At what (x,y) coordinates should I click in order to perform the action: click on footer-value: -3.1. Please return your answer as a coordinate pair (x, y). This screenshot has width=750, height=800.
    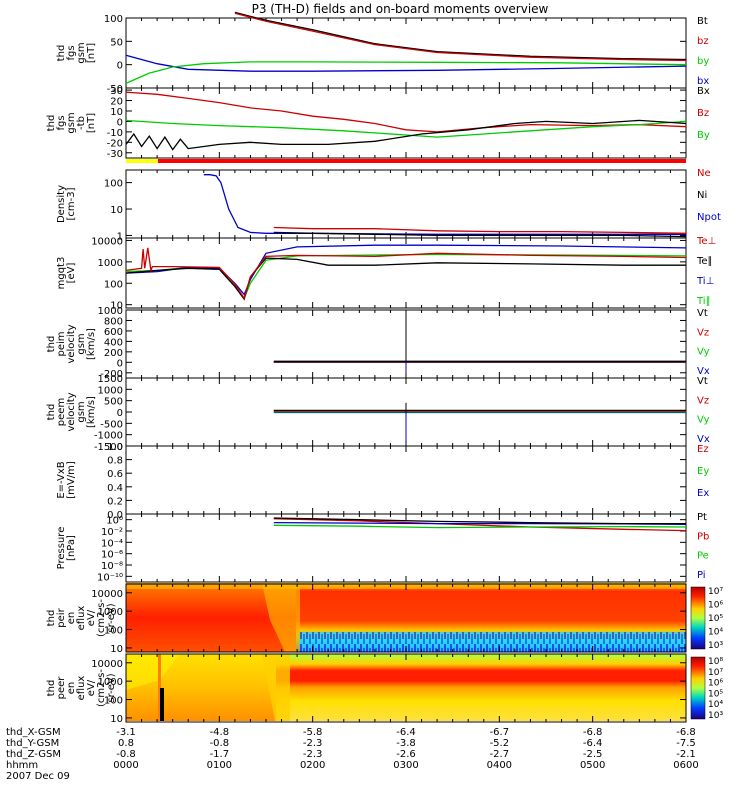
    Looking at the image, I should click on (126, 732).